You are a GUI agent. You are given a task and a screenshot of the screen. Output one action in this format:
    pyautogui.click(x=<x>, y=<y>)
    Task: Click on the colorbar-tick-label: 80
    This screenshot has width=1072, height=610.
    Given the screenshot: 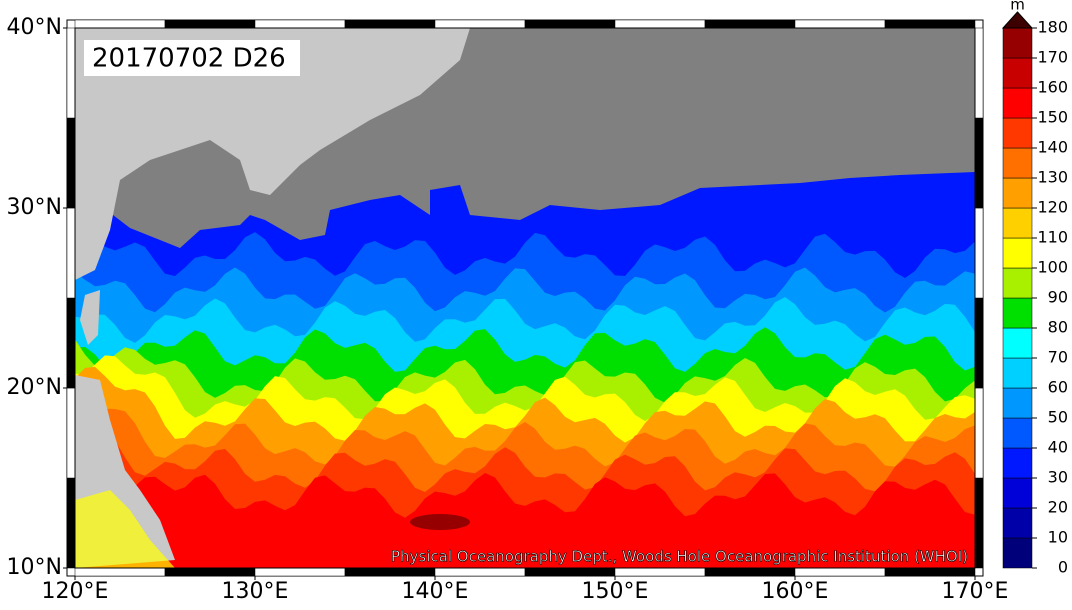 What is the action you would take?
    pyautogui.click(x=1058, y=327)
    